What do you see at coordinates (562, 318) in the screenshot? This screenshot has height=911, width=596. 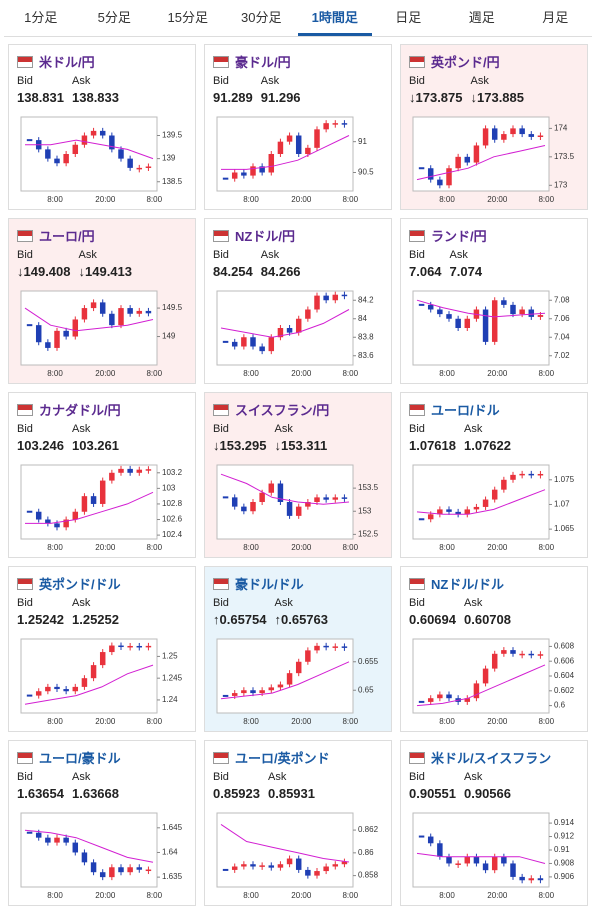 I see `y-tick-label: 7.06` at bounding box center [562, 318].